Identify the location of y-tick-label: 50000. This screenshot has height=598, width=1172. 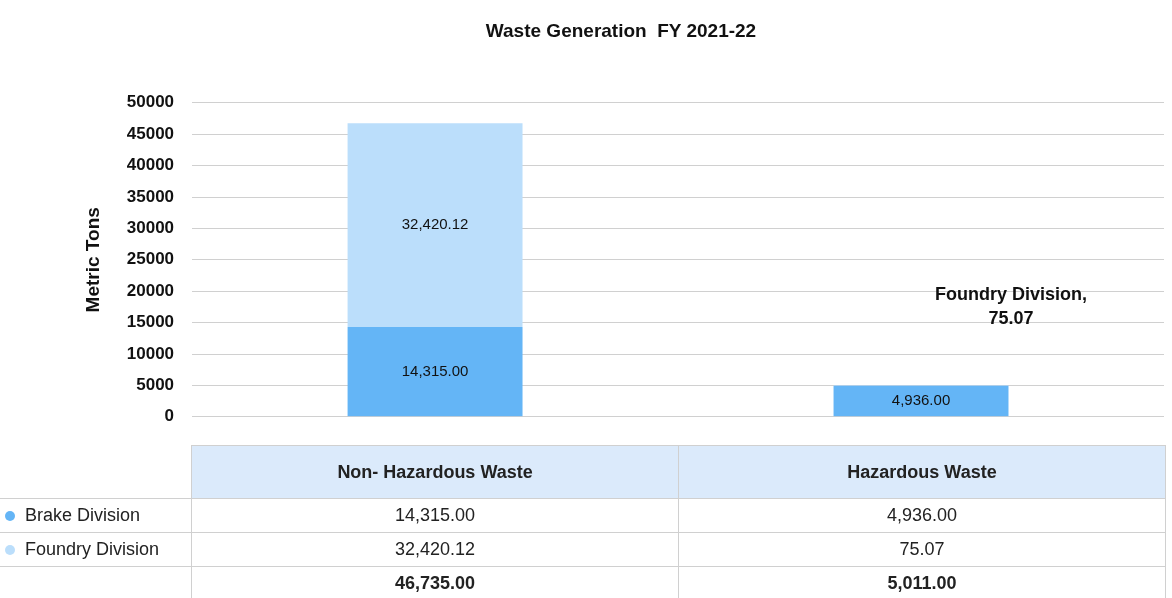
(150, 102).